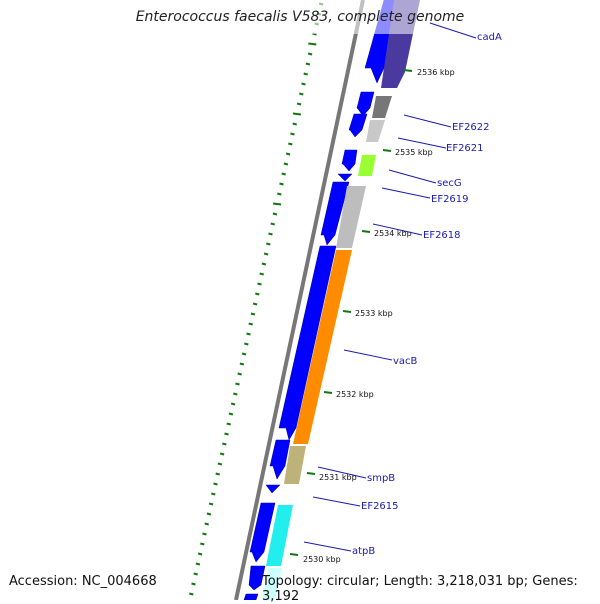 The height and width of the screenshot is (604, 600). Describe the element at coordinates (405, 361) in the screenshot. I see `gene-label-vacB: vacB` at that location.